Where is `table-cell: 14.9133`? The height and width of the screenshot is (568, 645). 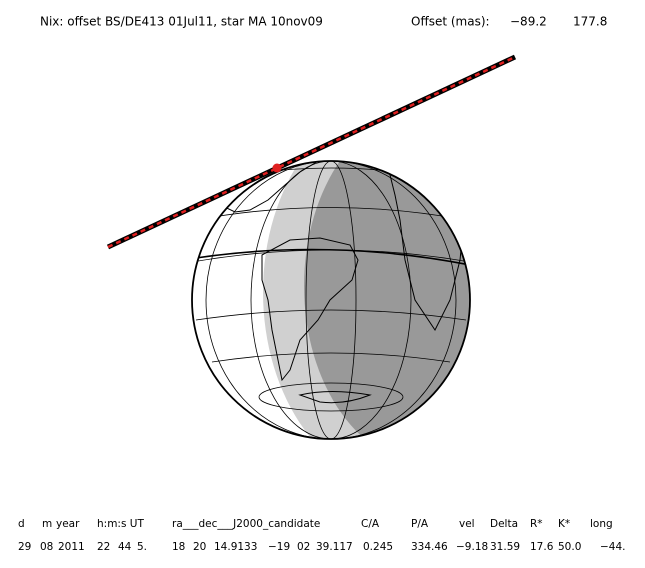 table-cell: 14.9133 is located at coordinates (235, 547).